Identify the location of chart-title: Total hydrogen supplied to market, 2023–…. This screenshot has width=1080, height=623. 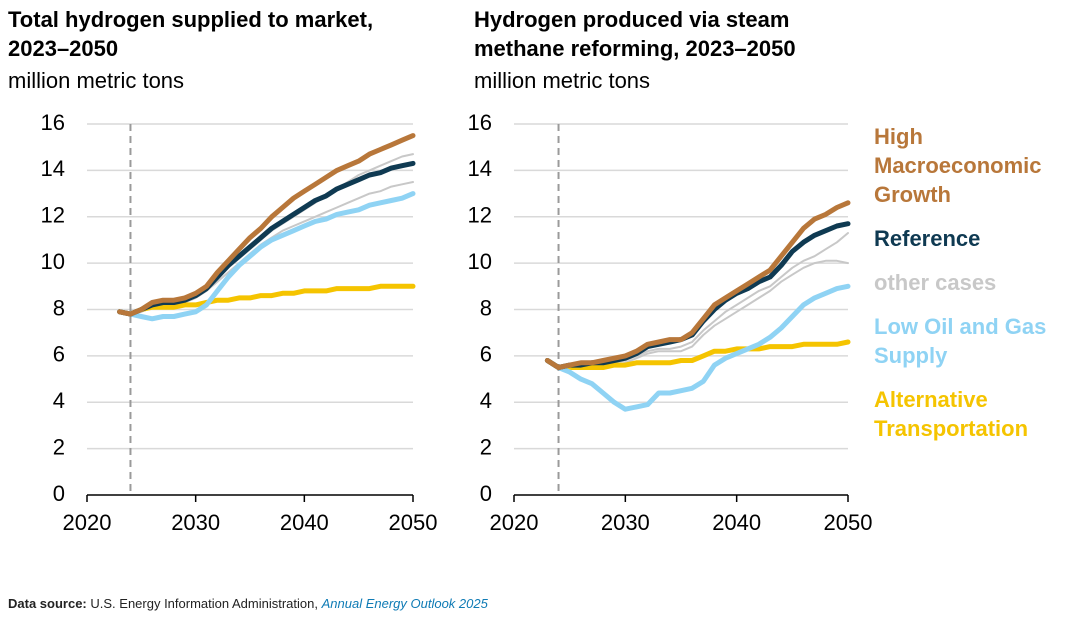
(191, 34).